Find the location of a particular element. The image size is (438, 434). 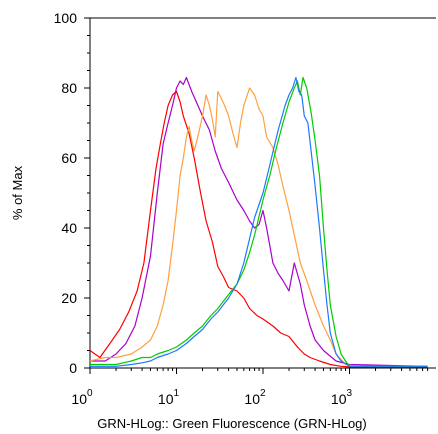

x-tick-label: 10¹ is located at coordinates (169, 397).